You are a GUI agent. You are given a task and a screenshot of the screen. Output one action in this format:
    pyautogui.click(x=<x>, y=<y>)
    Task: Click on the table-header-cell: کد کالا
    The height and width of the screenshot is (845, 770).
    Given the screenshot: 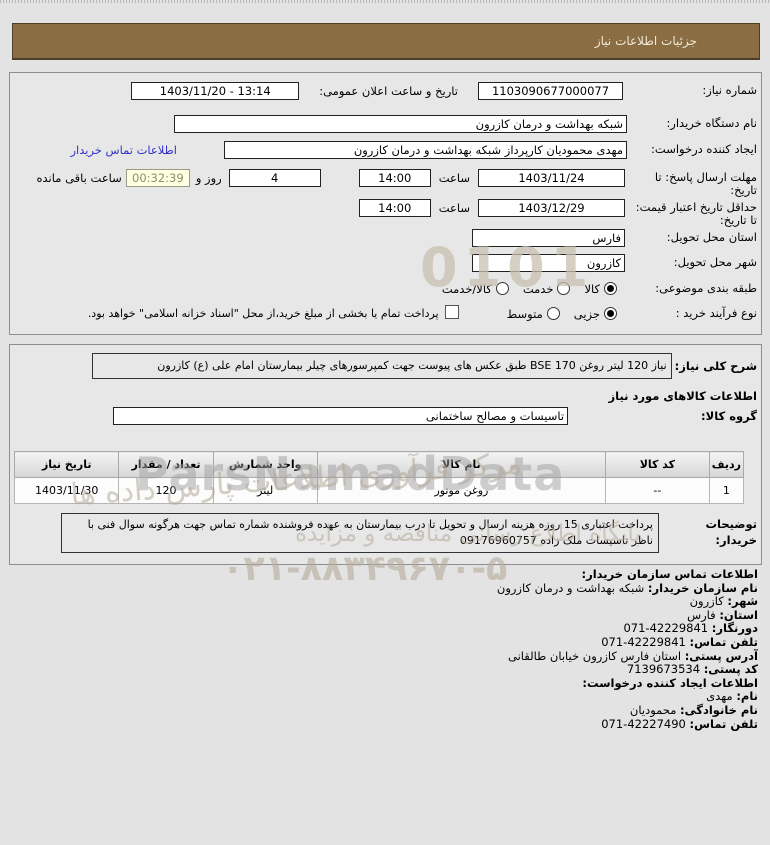 What is the action you would take?
    pyautogui.click(x=657, y=464)
    